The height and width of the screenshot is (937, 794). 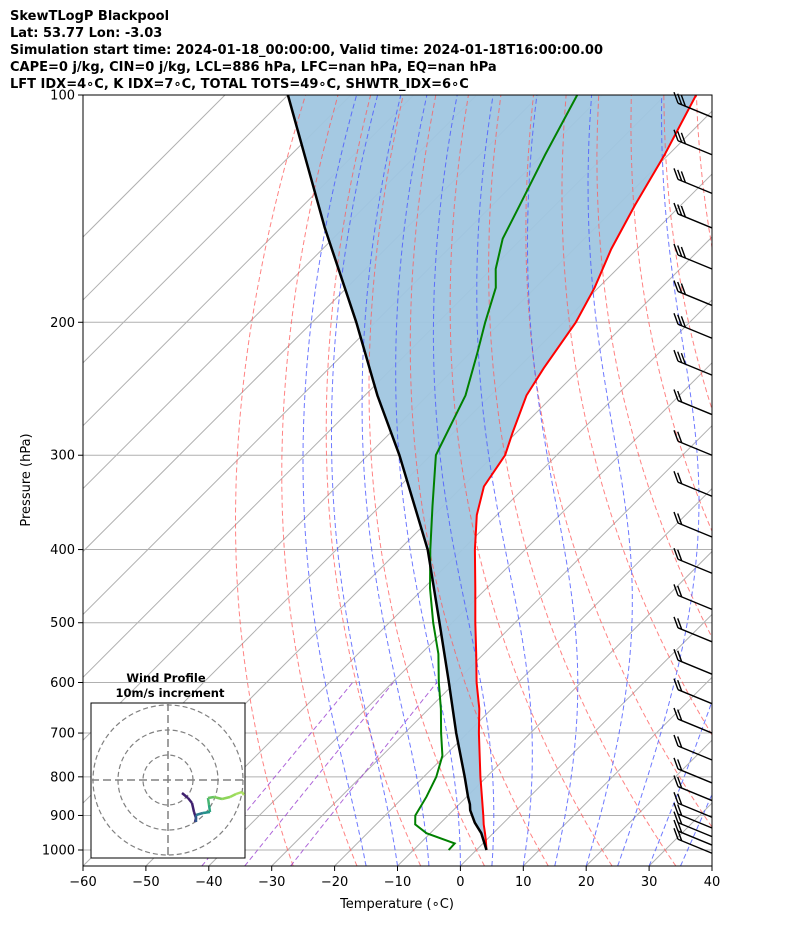 I want to click on y-tick-label: 900, so click(x=62, y=816).